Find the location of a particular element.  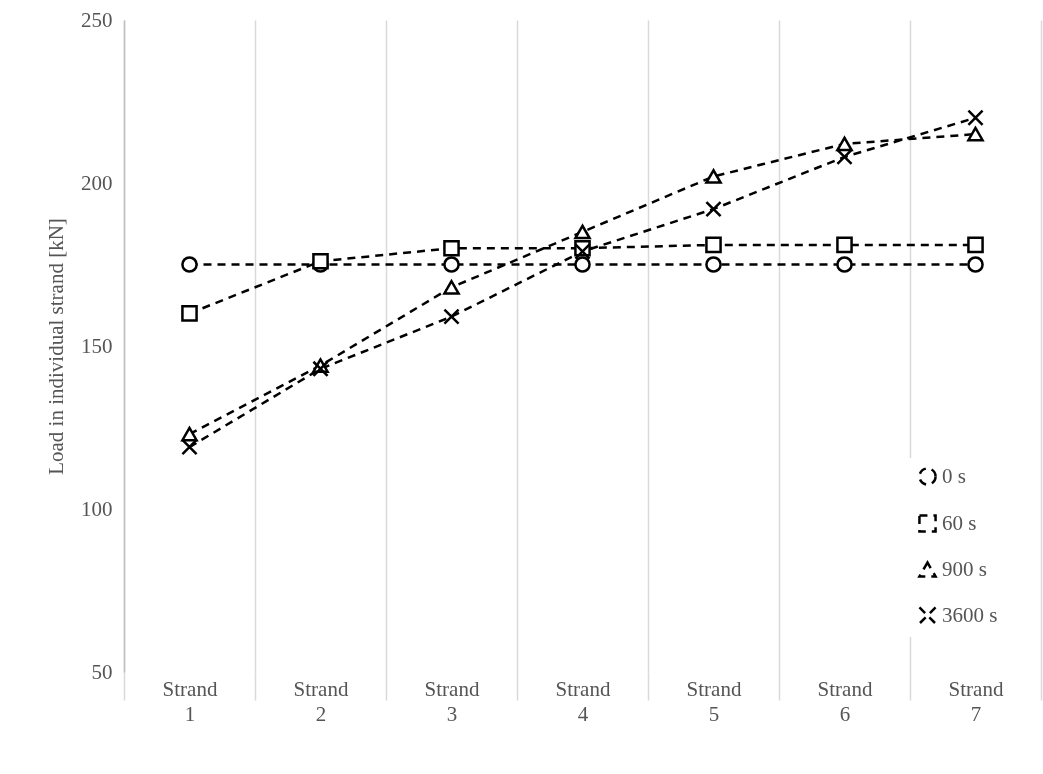

y-tick-label: 100 is located at coordinates (97, 508).